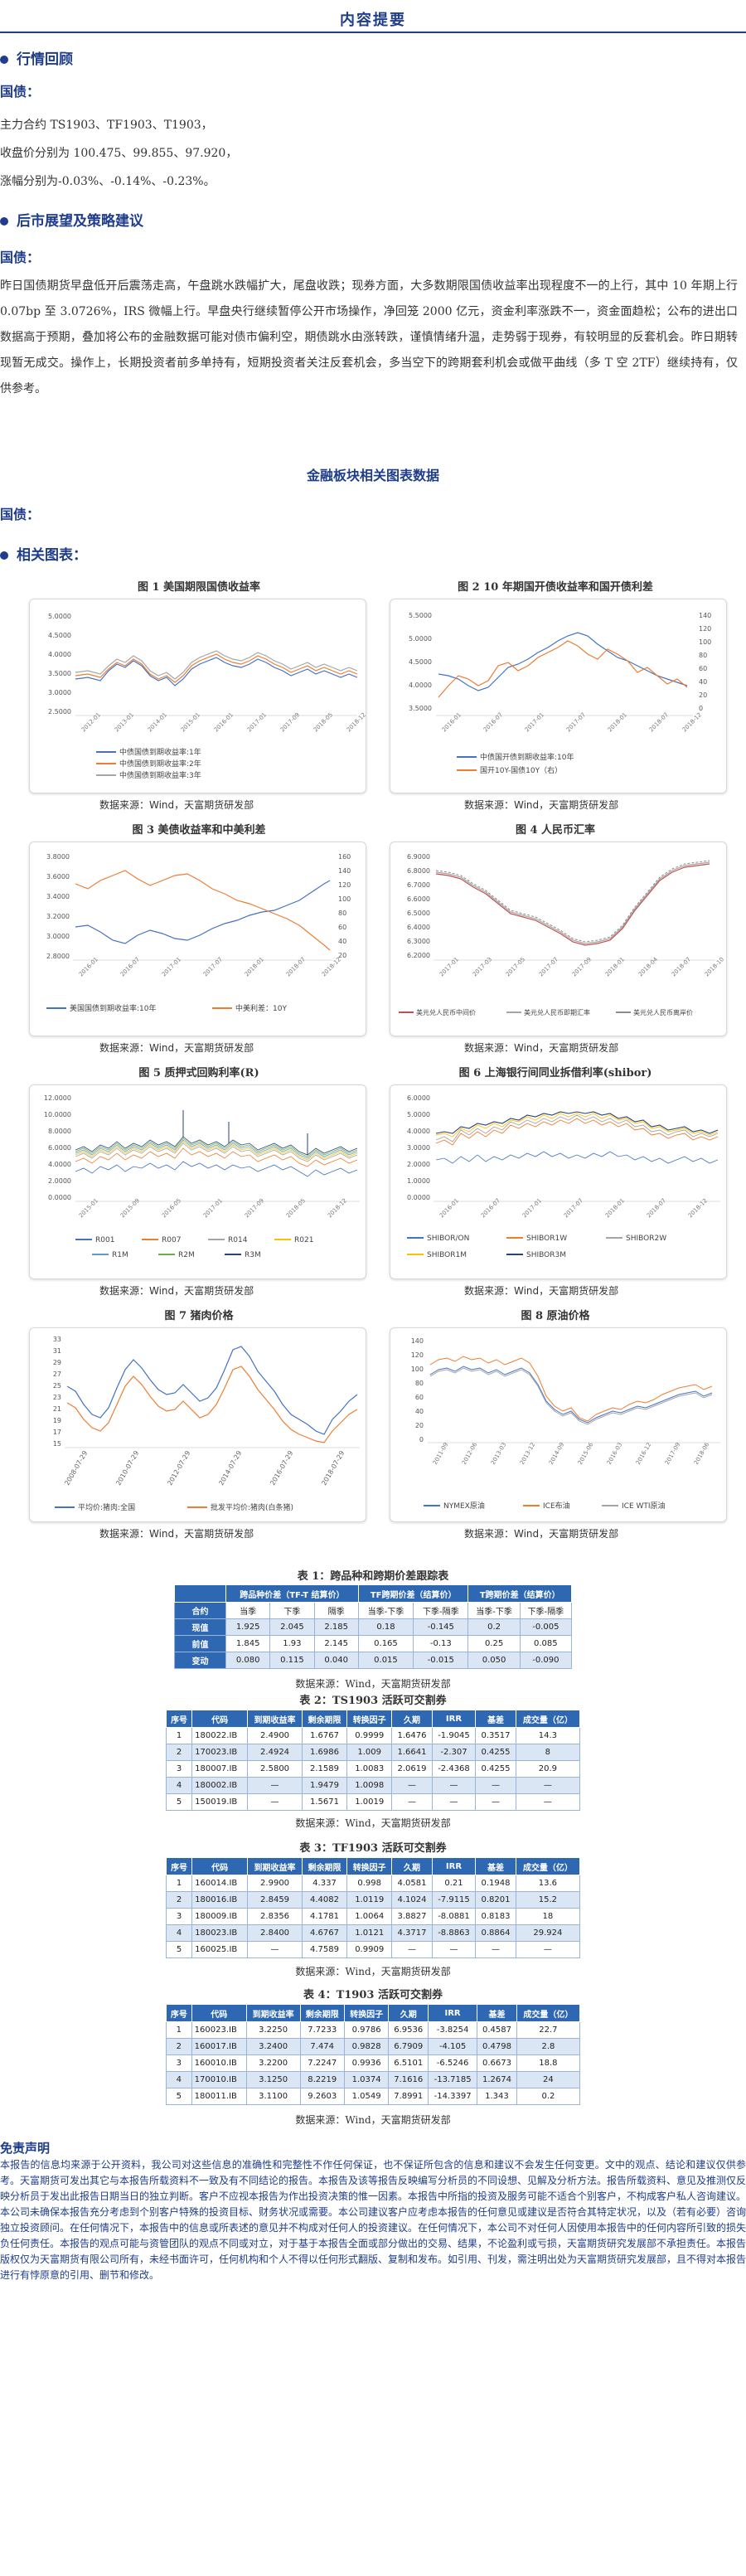  What do you see at coordinates (385, 1660) in the screenshot?
I see `table-cell: 0.015` at bounding box center [385, 1660].